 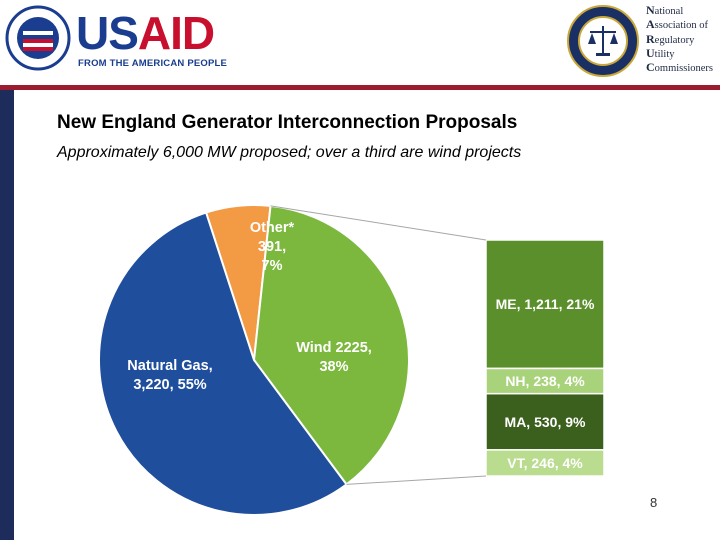 I want to click on pie-label-natural-gas: Natural Gas, 3,220, 55%, so click(x=169, y=375).